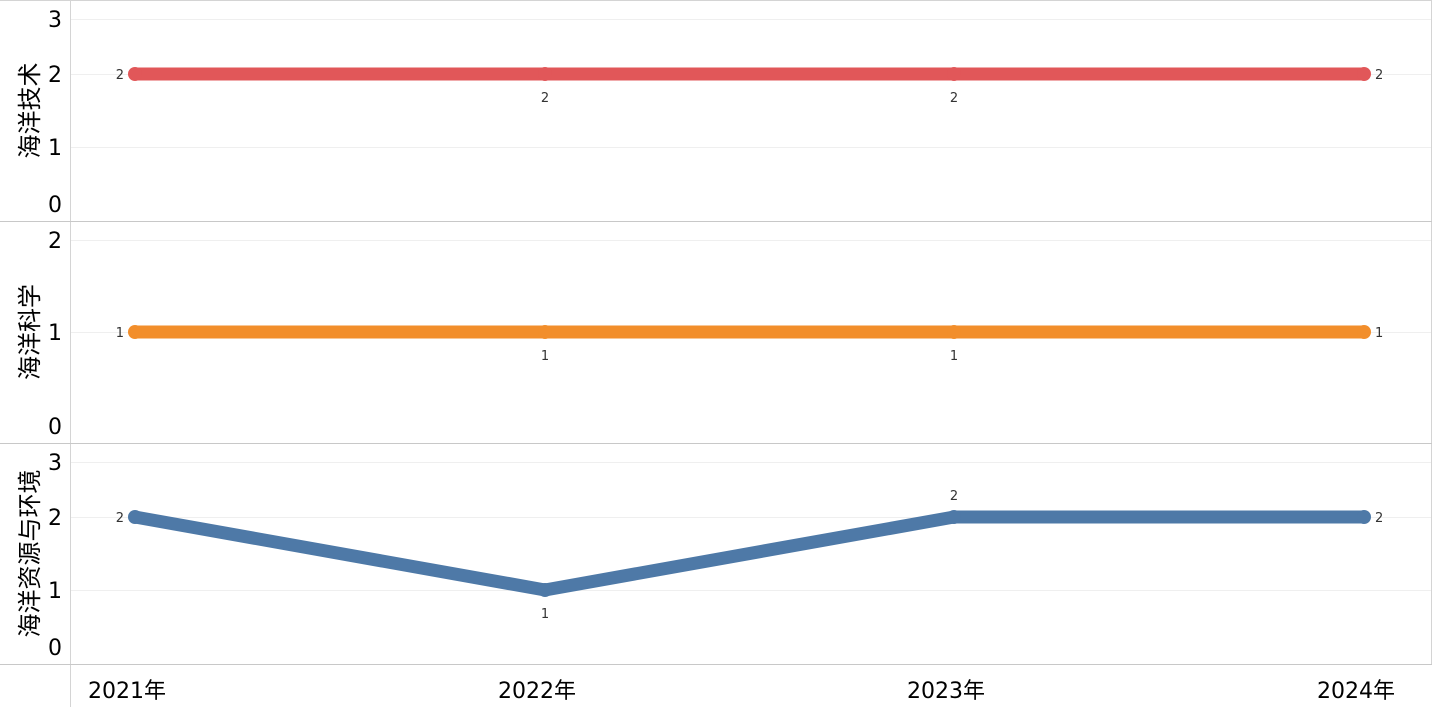 The image size is (1432, 707). Describe the element at coordinates (749, 553) in the screenshot. I see `series-line` at that location.